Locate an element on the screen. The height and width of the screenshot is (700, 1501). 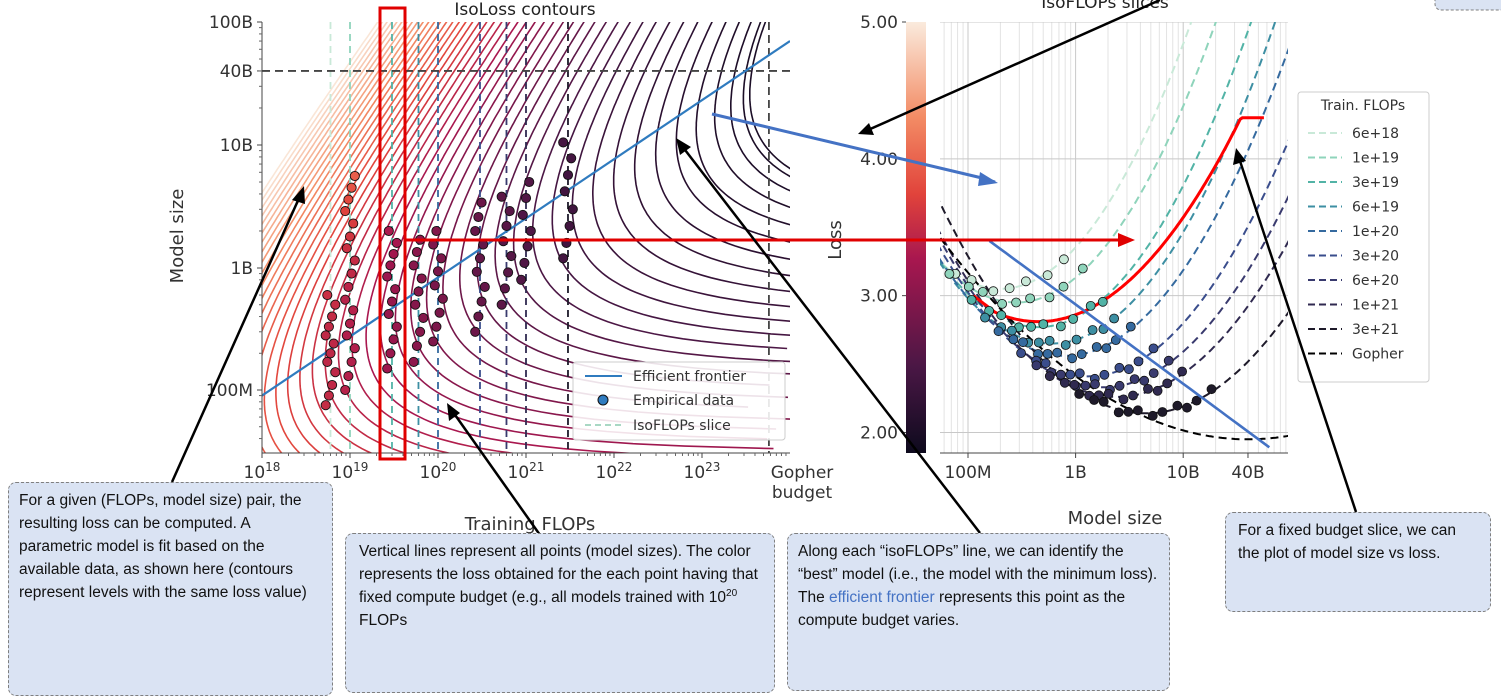
x-tick-label: 1022 is located at coordinates (614, 471).